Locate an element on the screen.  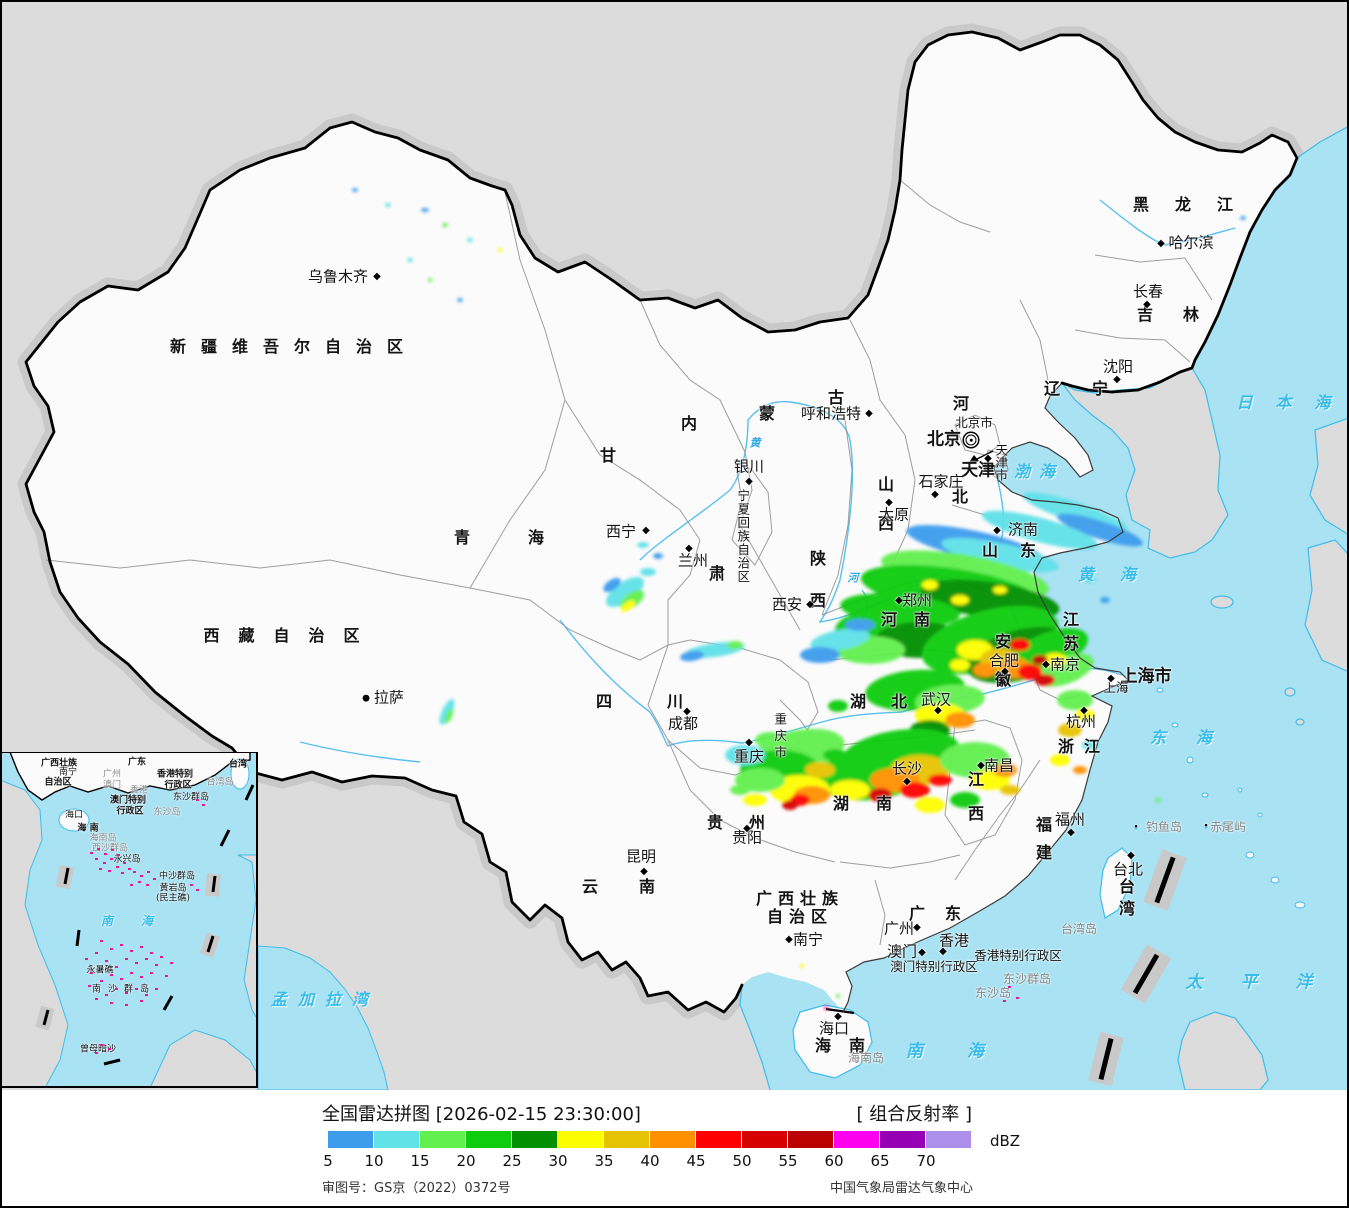
legend-scale-value: 25 is located at coordinates (512, 1161).